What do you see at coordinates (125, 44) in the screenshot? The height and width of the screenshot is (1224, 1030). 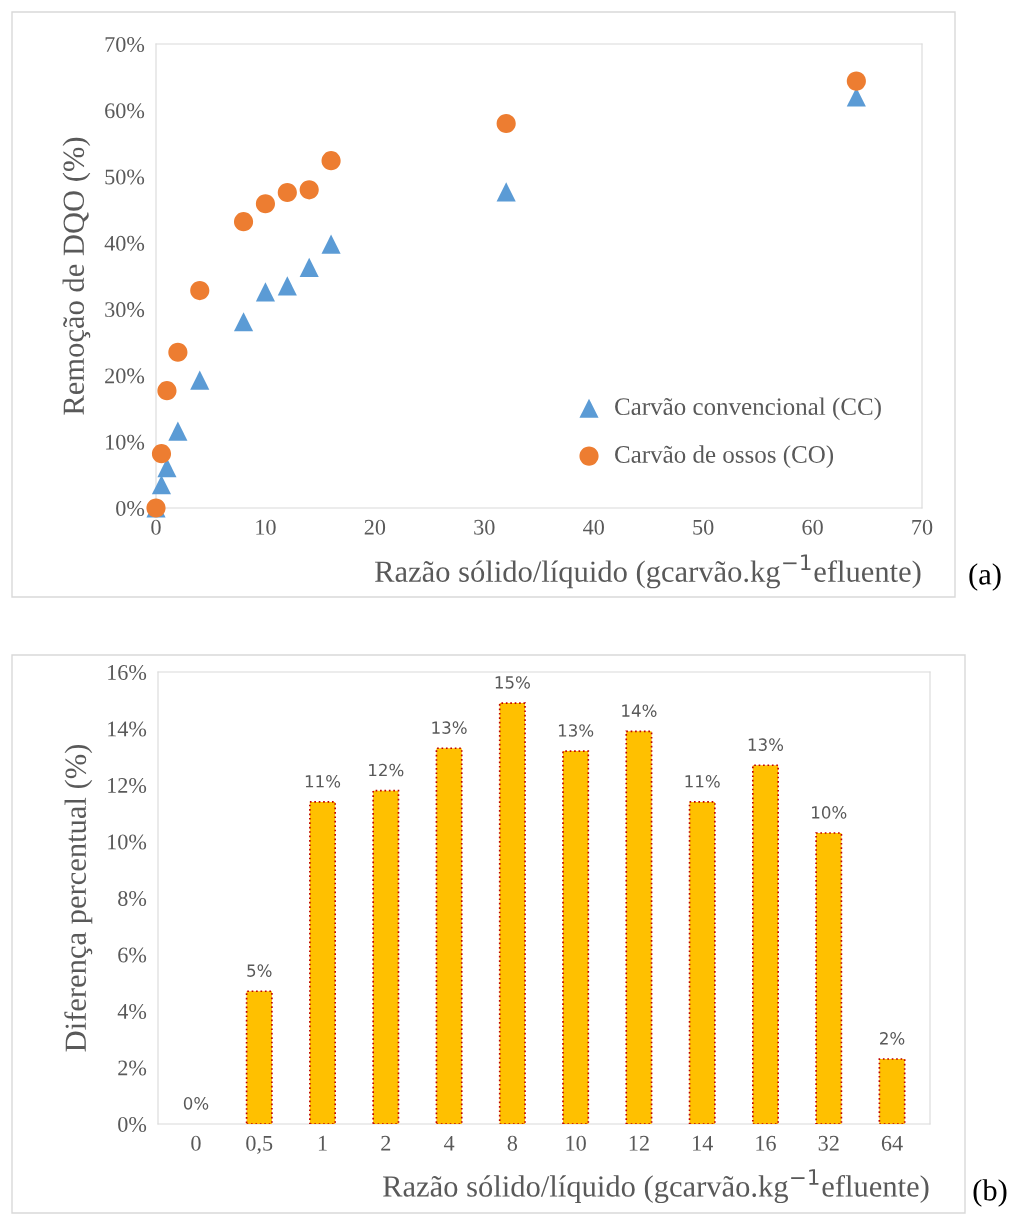 I see `y-tick-label: 70%` at bounding box center [125, 44].